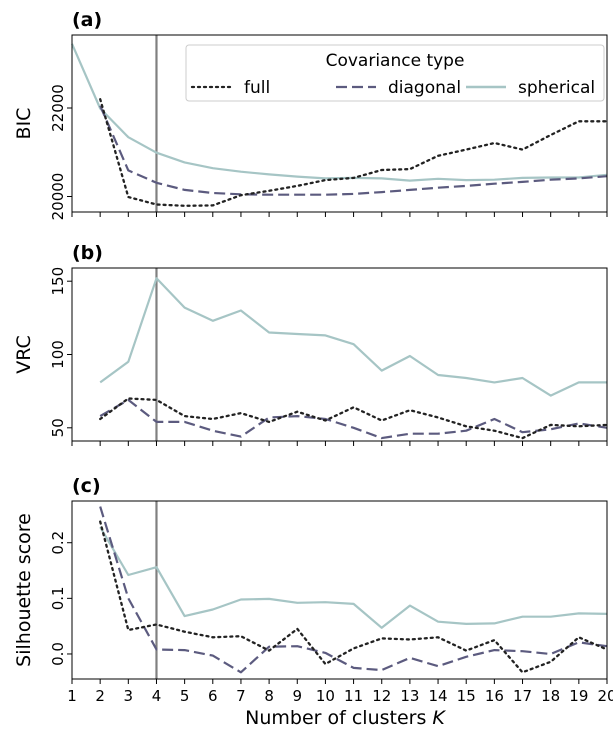 The height and width of the screenshot is (732, 613). I want to click on x-tick-label: 9, so click(297, 696).